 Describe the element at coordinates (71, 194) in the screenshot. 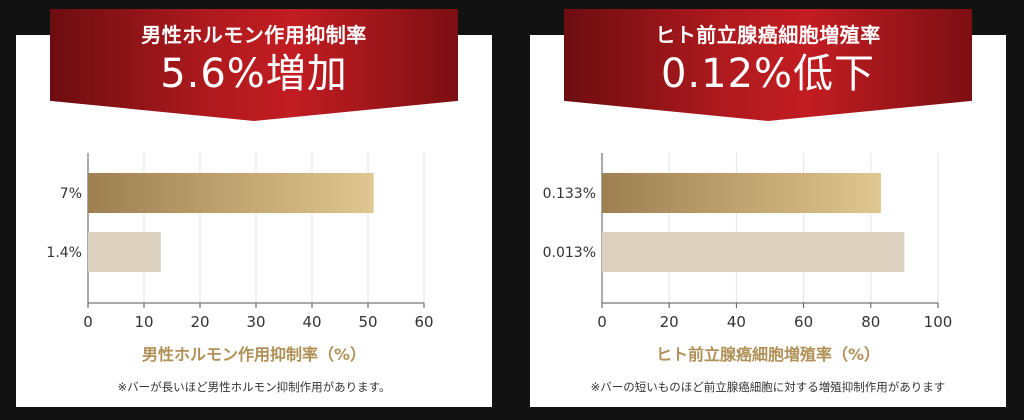

I see `category-label: 7%` at that location.